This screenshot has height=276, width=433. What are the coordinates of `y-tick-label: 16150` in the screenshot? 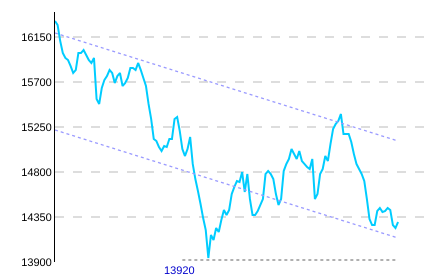 It's located at (36, 38).